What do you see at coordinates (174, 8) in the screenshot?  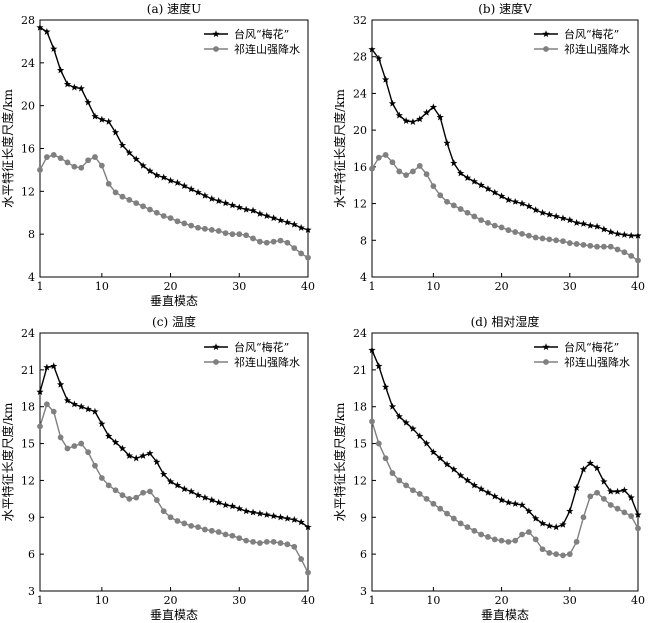 I see `chart-title: (a) 速度U` at bounding box center [174, 8].